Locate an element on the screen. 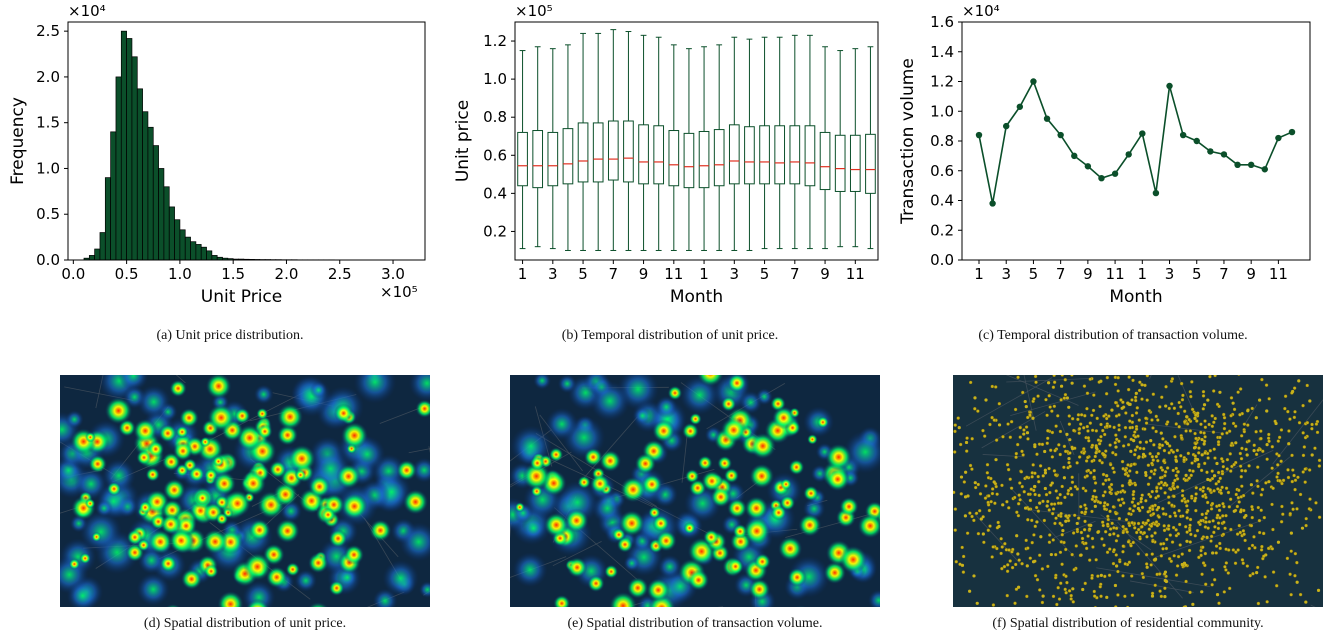 This screenshot has width=1323, height=640. heat-blob is located at coordinates (259, 593).